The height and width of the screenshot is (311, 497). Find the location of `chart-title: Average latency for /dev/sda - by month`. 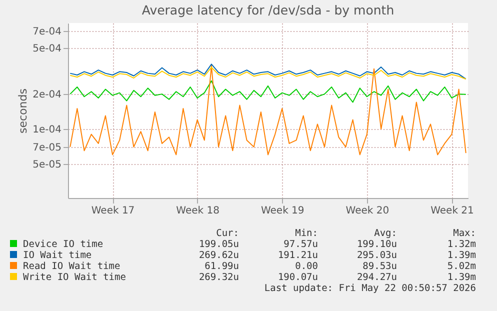

chart-title: Average latency for /dev/sda - by month is located at coordinates (268, 10).